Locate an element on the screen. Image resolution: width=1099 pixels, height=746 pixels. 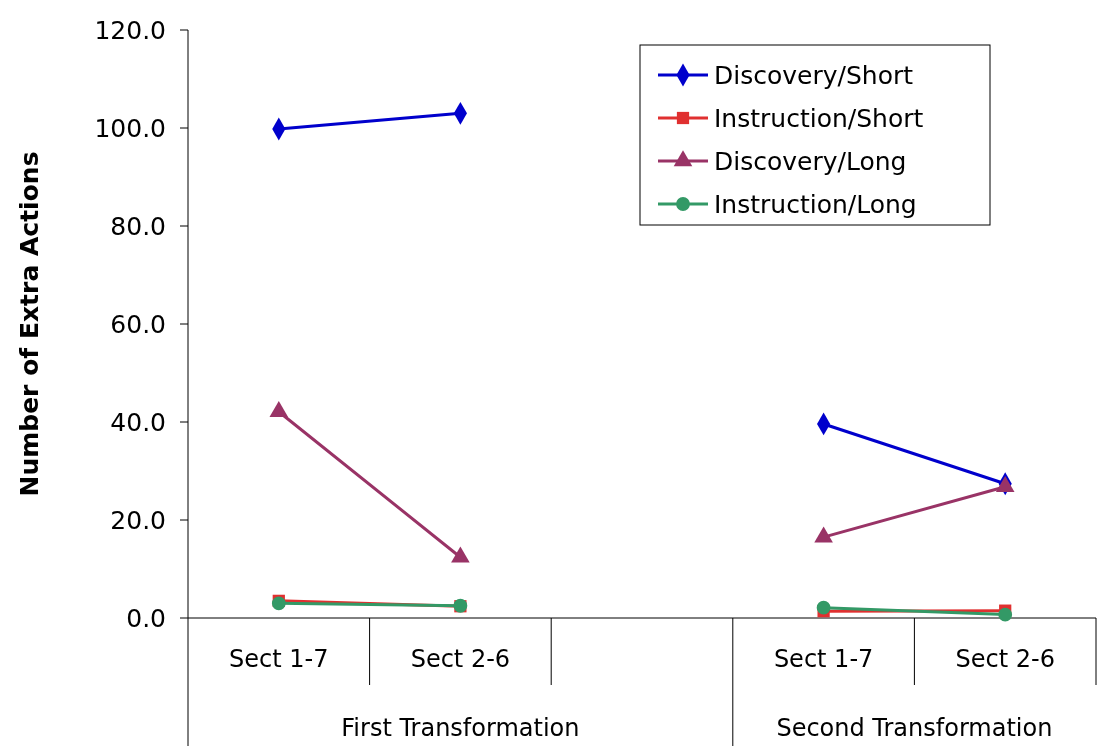
legend-label: Discovery/Long is located at coordinates (810, 161).